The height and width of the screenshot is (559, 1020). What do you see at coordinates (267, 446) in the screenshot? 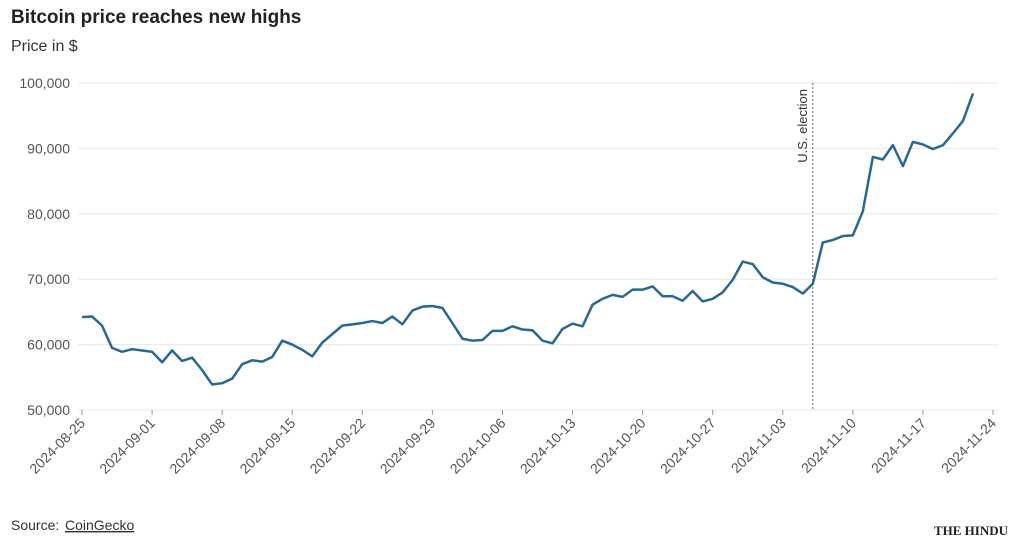
I see `x-tick-label: 2024-09-15` at bounding box center [267, 446].